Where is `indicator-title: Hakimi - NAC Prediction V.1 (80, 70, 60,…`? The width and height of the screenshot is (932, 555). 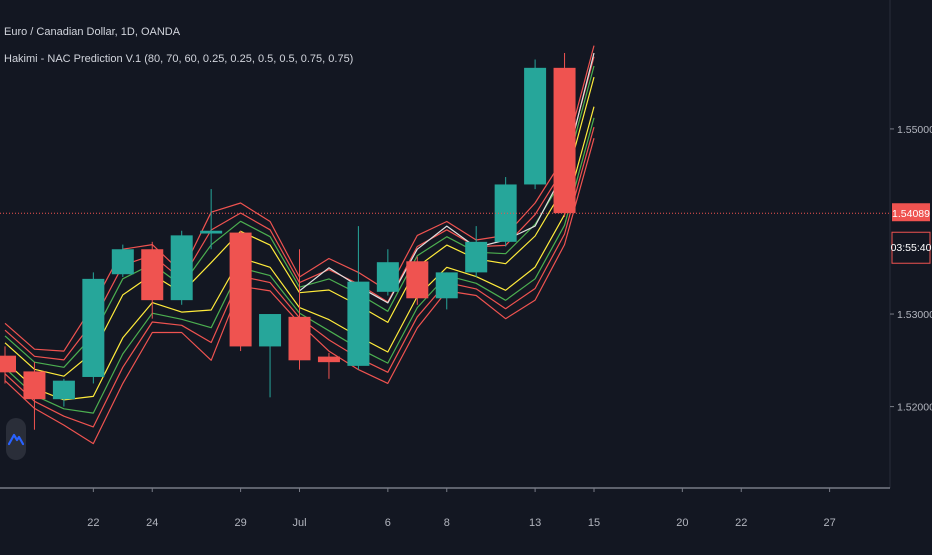 indicator-title: Hakimi - NAC Prediction V.1 (80, 70, 60,… is located at coordinates (179, 59).